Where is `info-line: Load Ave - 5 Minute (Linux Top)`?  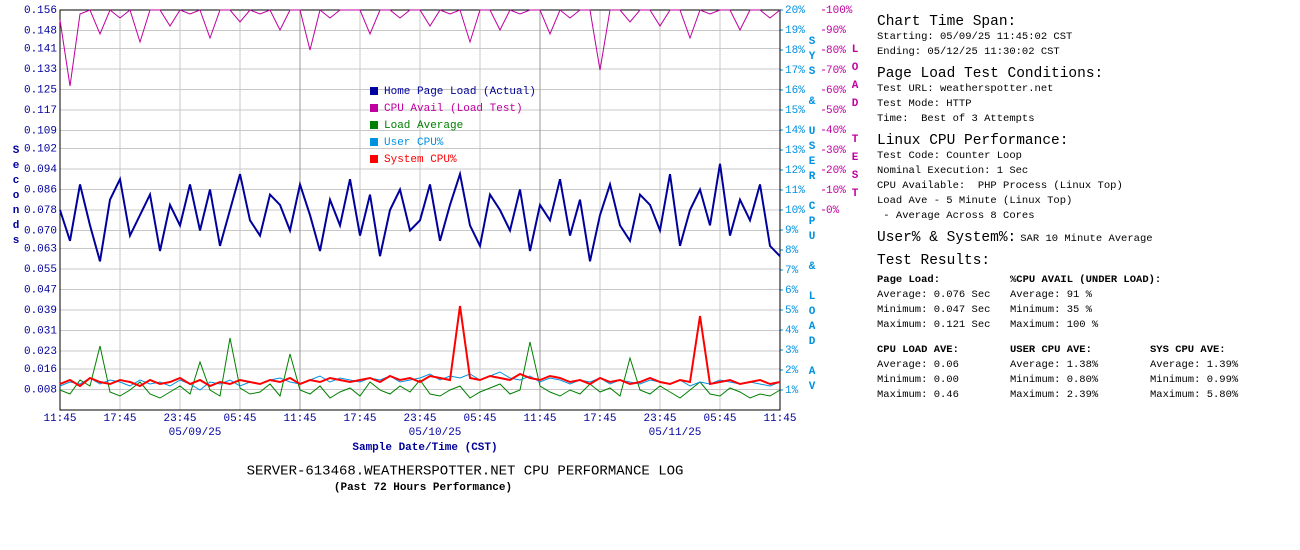 info-line: Load Ave - 5 Minute (Linux Top) is located at coordinates (975, 201).